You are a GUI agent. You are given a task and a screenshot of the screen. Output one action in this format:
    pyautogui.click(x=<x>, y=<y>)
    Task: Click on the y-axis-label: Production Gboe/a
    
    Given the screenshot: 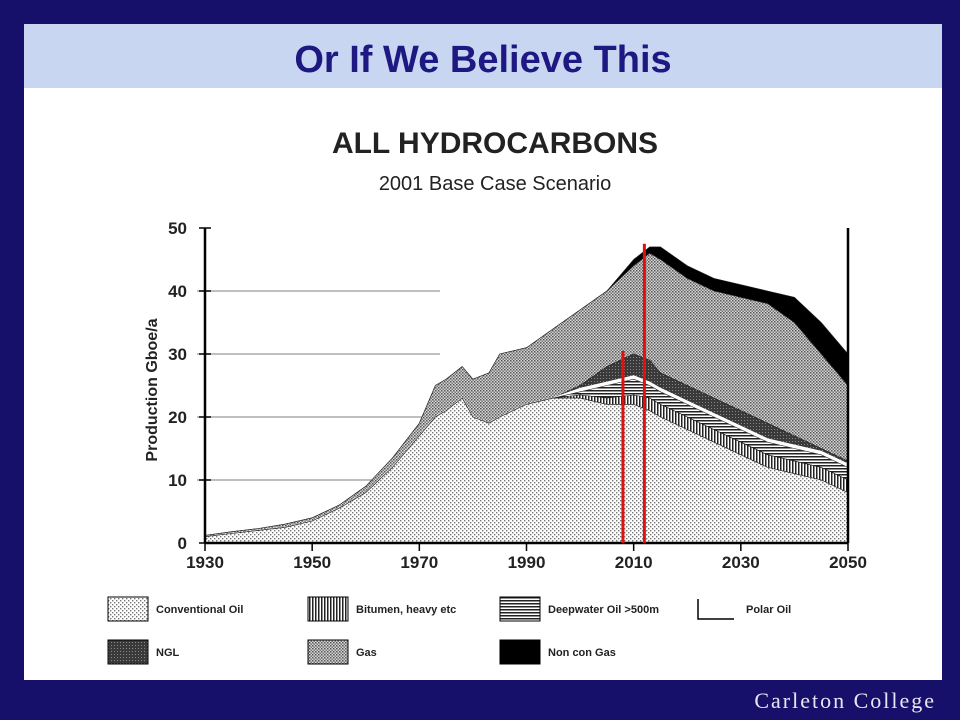 What is the action you would take?
    pyautogui.click(x=152, y=389)
    